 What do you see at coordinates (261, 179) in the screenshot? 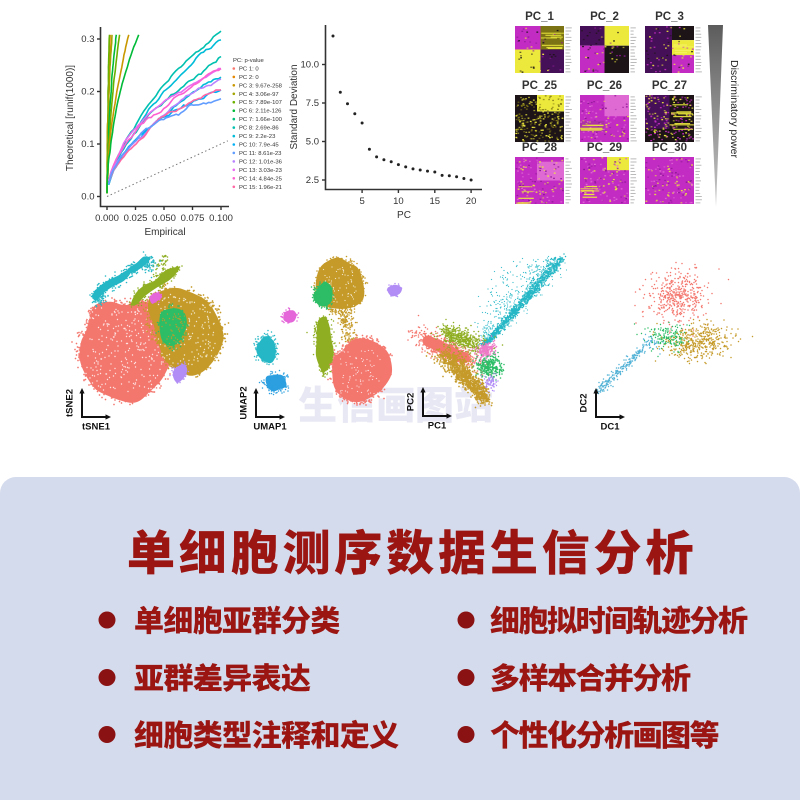
I see `svg-text: PC 14: 4.84e-25` at bounding box center [261, 179].